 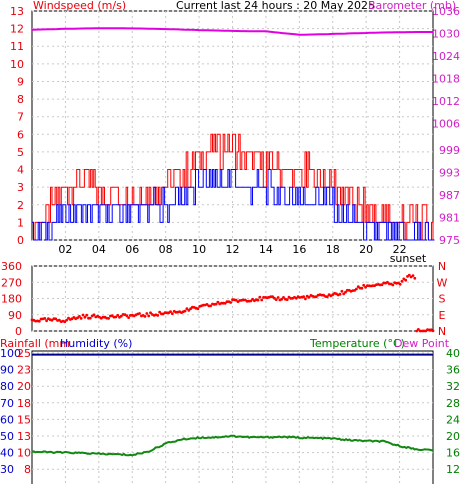 I want to click on y-tick-label-rain: 20, so click(x=24, y=386).